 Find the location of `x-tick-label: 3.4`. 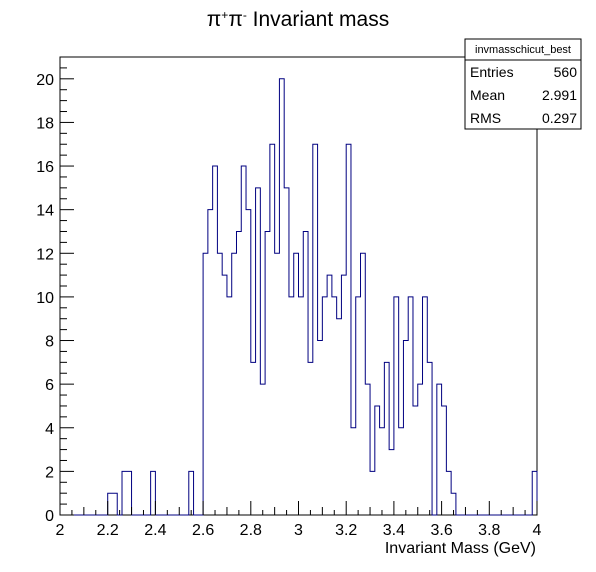

x-tick-label: 3.4 is located at coordinates (394, 530).